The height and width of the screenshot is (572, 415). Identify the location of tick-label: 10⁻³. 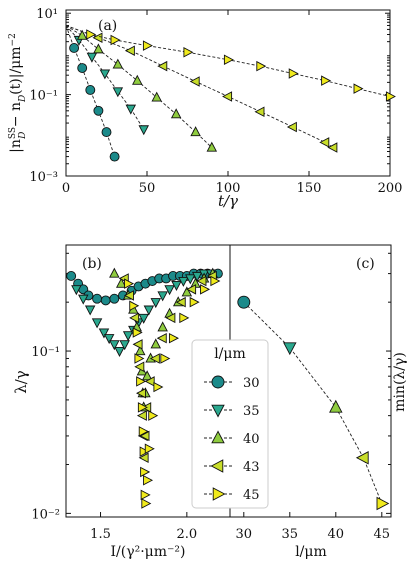
(43, 177).